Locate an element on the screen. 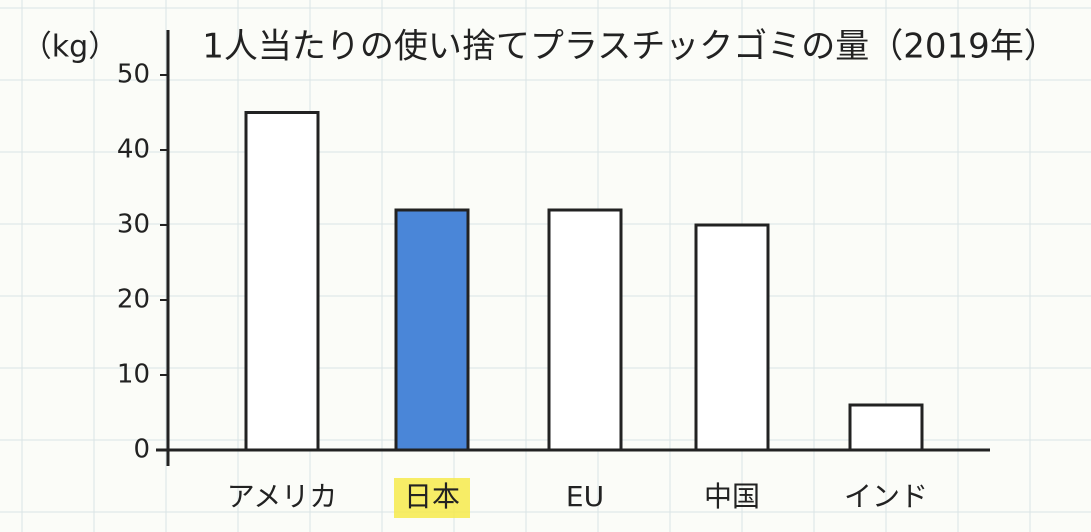  y-axis-label: （kg） is located at coordinates (70, 47).